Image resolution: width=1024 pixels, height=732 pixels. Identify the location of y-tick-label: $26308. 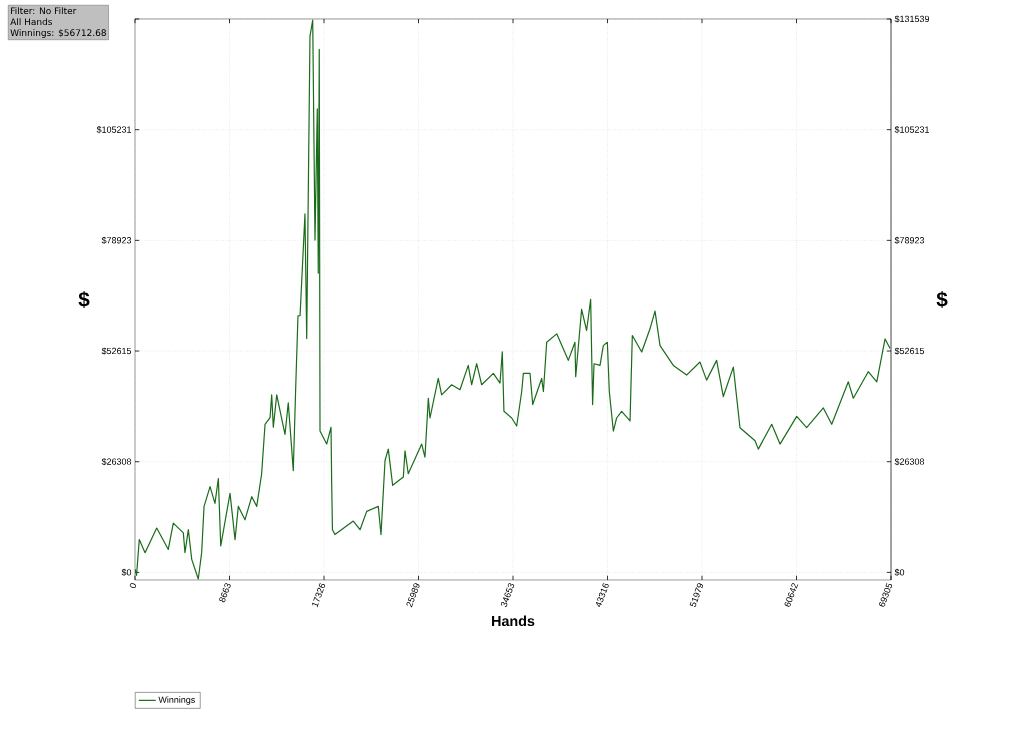
(116, 462).